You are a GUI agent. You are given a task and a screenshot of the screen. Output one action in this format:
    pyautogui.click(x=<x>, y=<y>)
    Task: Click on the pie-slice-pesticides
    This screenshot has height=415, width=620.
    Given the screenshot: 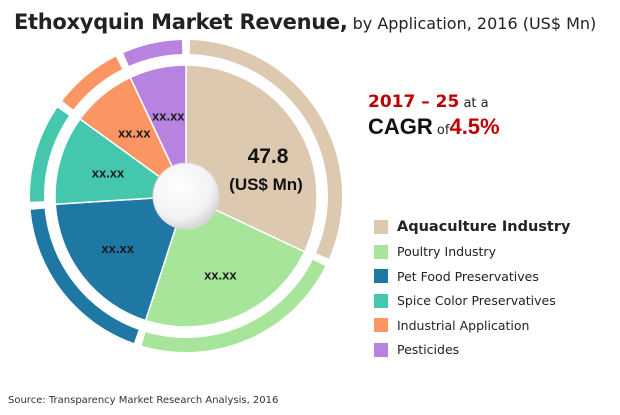 What is the action you would take?
    pyautogui.click(x=158, y=130)
    